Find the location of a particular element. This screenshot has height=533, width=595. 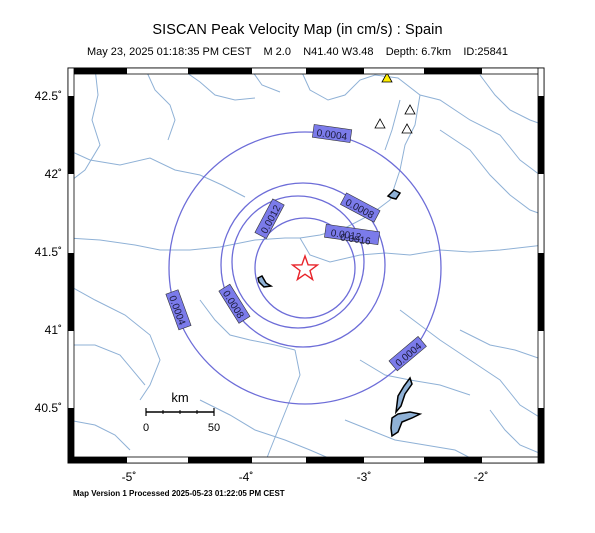

reservoirs is located at coordinates (340, 313).